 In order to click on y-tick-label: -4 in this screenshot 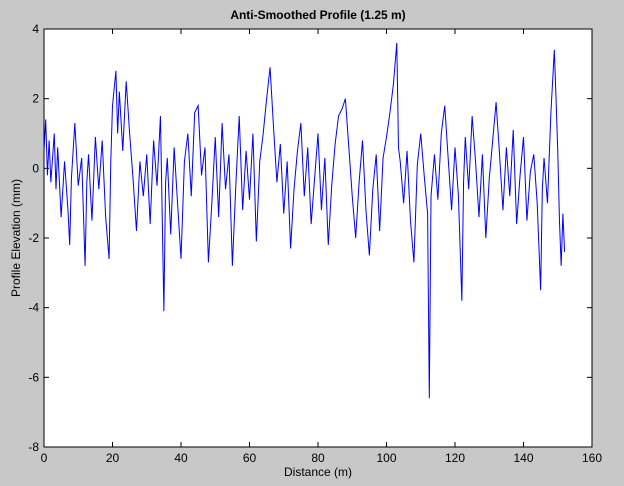, I will do `click(33, 308)`.